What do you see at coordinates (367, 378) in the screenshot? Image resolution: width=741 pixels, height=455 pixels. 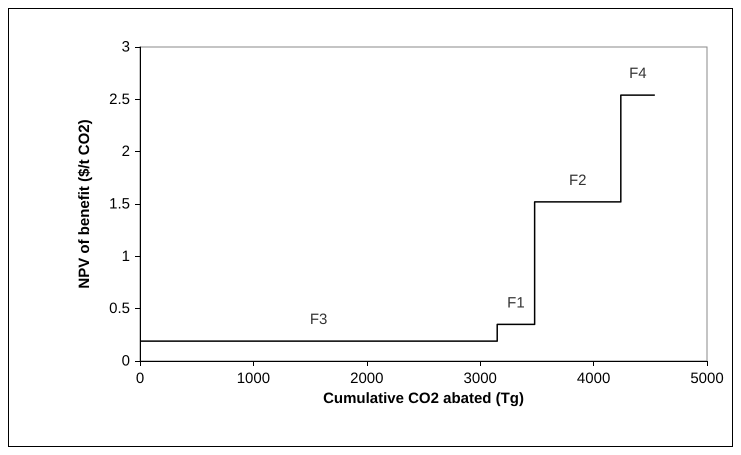 I see `x-tick-label: 2000` at bounding box center [367, 378].